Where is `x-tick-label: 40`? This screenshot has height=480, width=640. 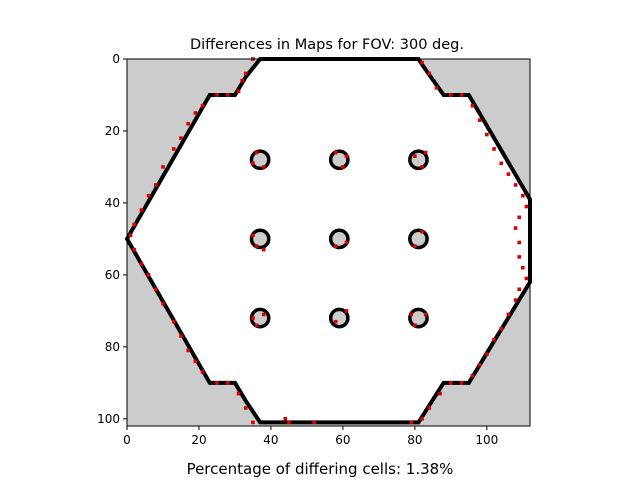 x-tick-label: 40 is located at coordinates (270, 440).